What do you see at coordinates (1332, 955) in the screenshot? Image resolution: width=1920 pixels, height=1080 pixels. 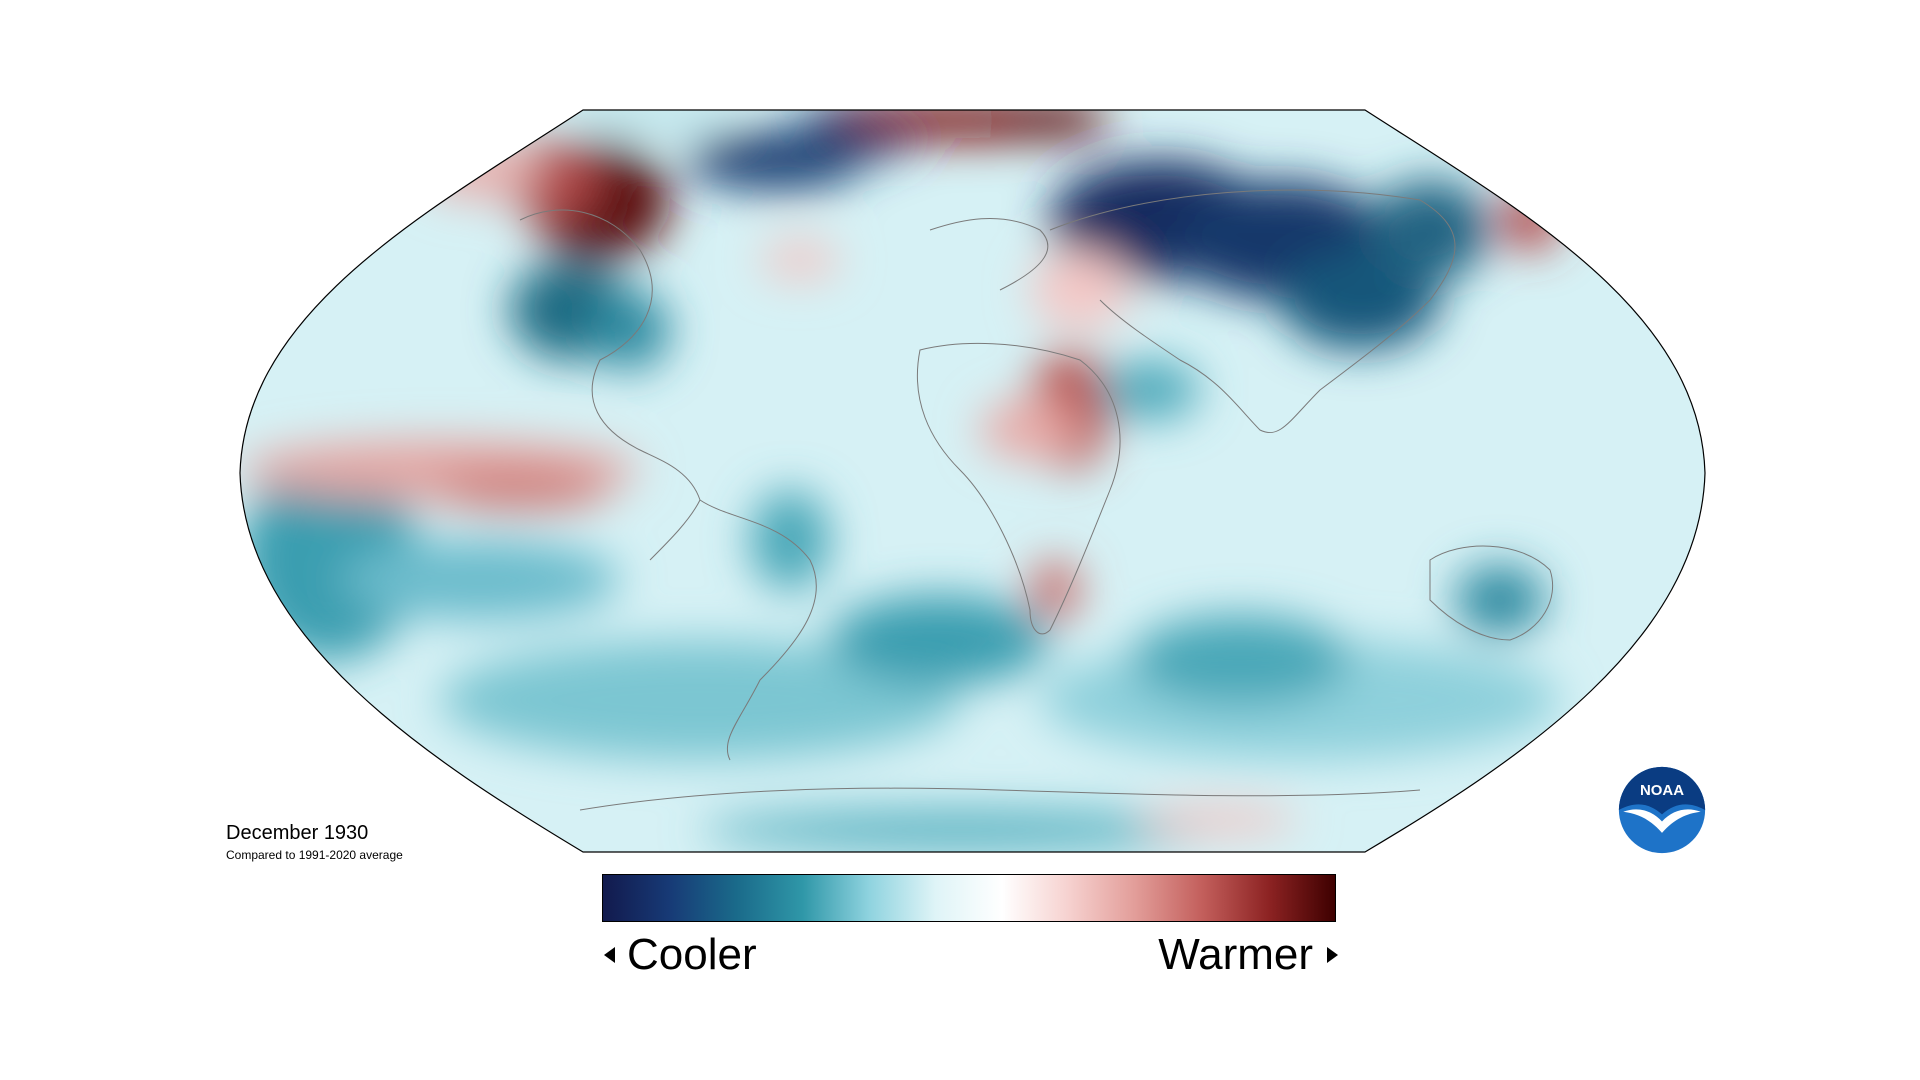 I see `right-triangle-icon` at bounding box center [1332, 955].